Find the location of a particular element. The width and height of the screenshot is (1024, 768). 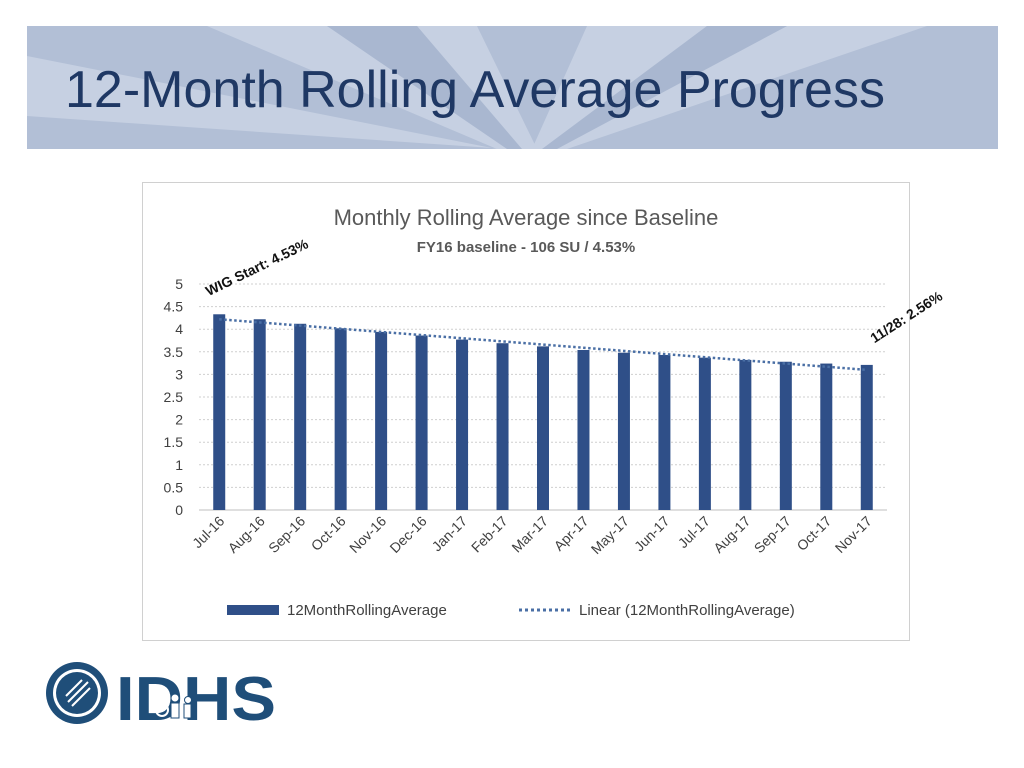

family-figures-icon is located at coordinates (173, 706).